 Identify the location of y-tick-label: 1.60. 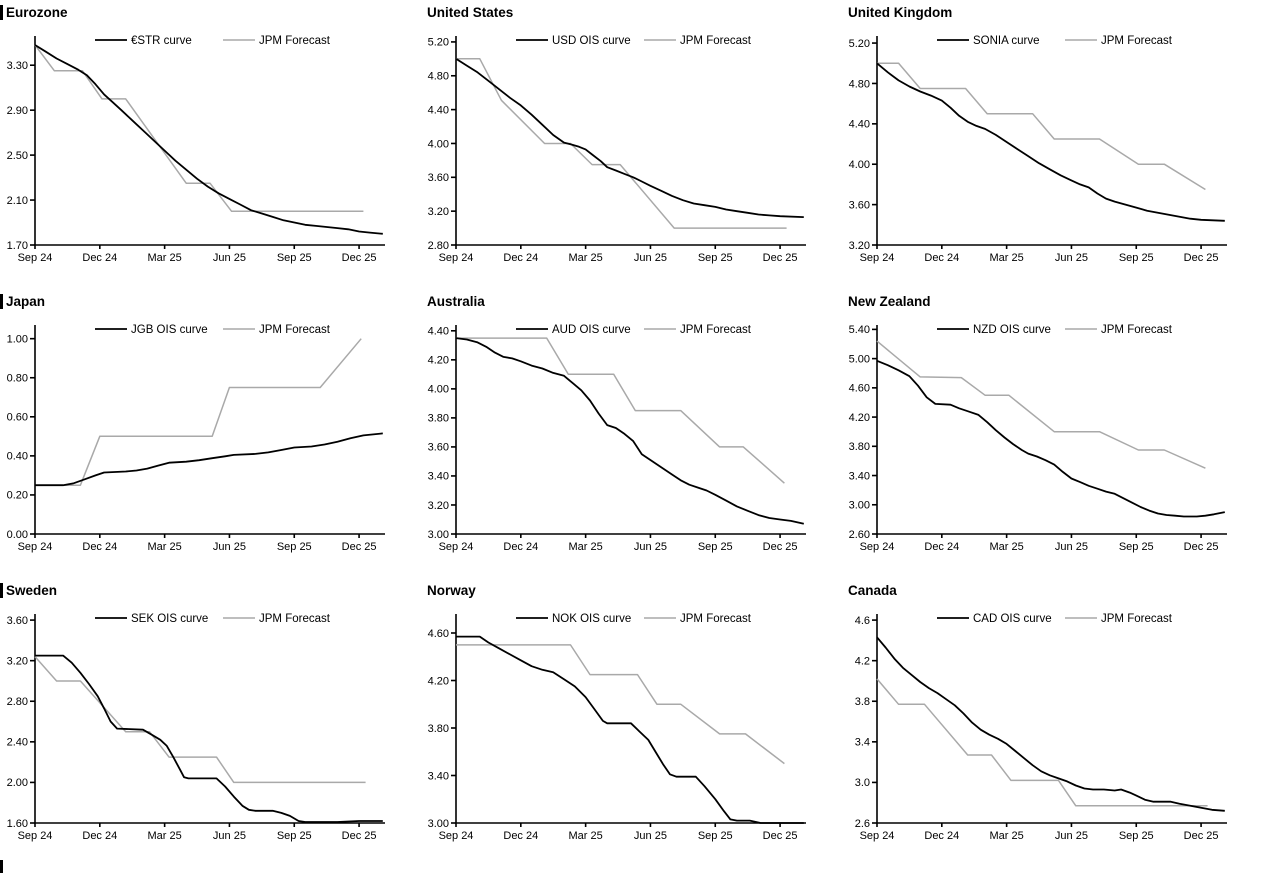
(17, 824).